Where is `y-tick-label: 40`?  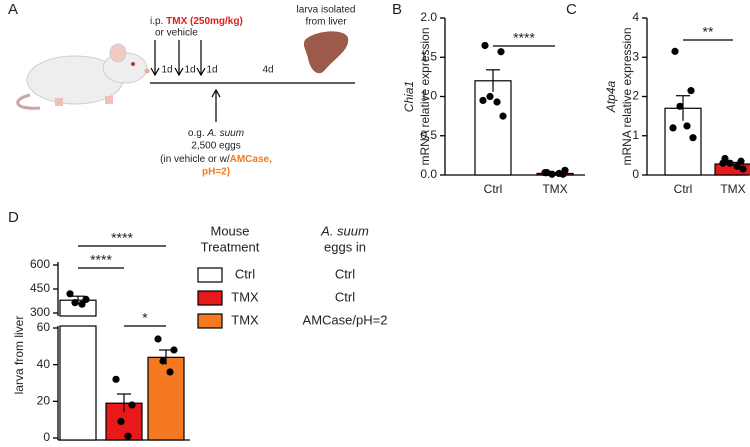 y-tick-label: 40 is located at coordinates (44, 364).